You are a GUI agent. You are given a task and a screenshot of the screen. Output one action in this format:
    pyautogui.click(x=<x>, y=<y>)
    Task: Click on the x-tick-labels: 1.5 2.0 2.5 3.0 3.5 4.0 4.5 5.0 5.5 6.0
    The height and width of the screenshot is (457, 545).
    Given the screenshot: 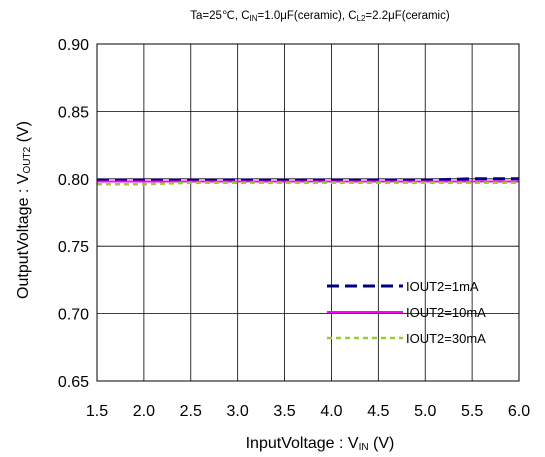 What is the action you would take?
    pyautogui.click(x=308, y=411)
    